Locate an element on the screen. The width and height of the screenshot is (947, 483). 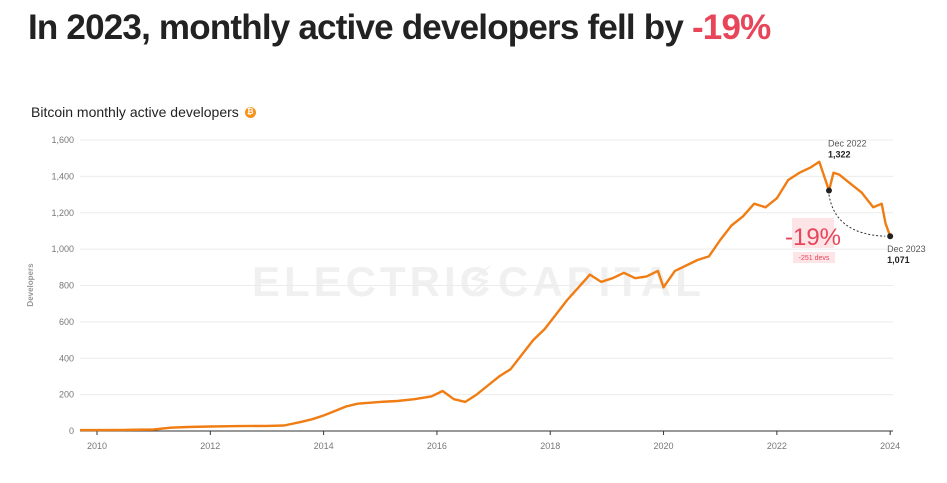
marker-dec-2023 is located at coordinates (890, 236).